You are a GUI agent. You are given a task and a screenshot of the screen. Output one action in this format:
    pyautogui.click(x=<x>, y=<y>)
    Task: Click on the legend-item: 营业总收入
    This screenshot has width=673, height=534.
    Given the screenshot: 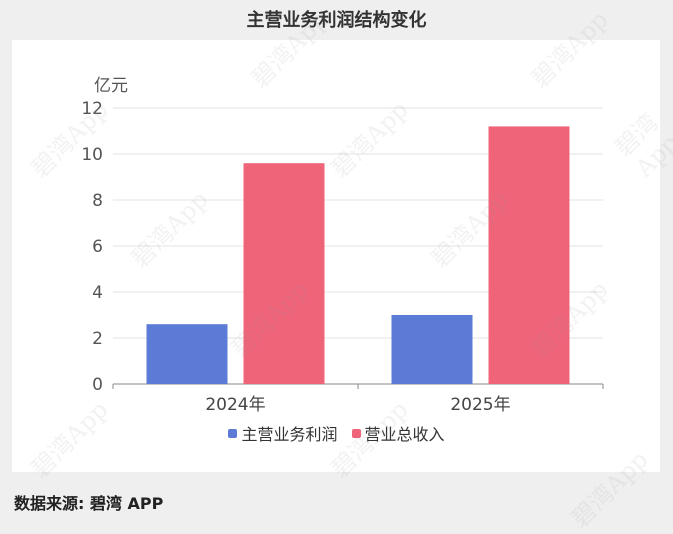 What is the action you would take?
    pyautogui.click(x=398, y=433)
    